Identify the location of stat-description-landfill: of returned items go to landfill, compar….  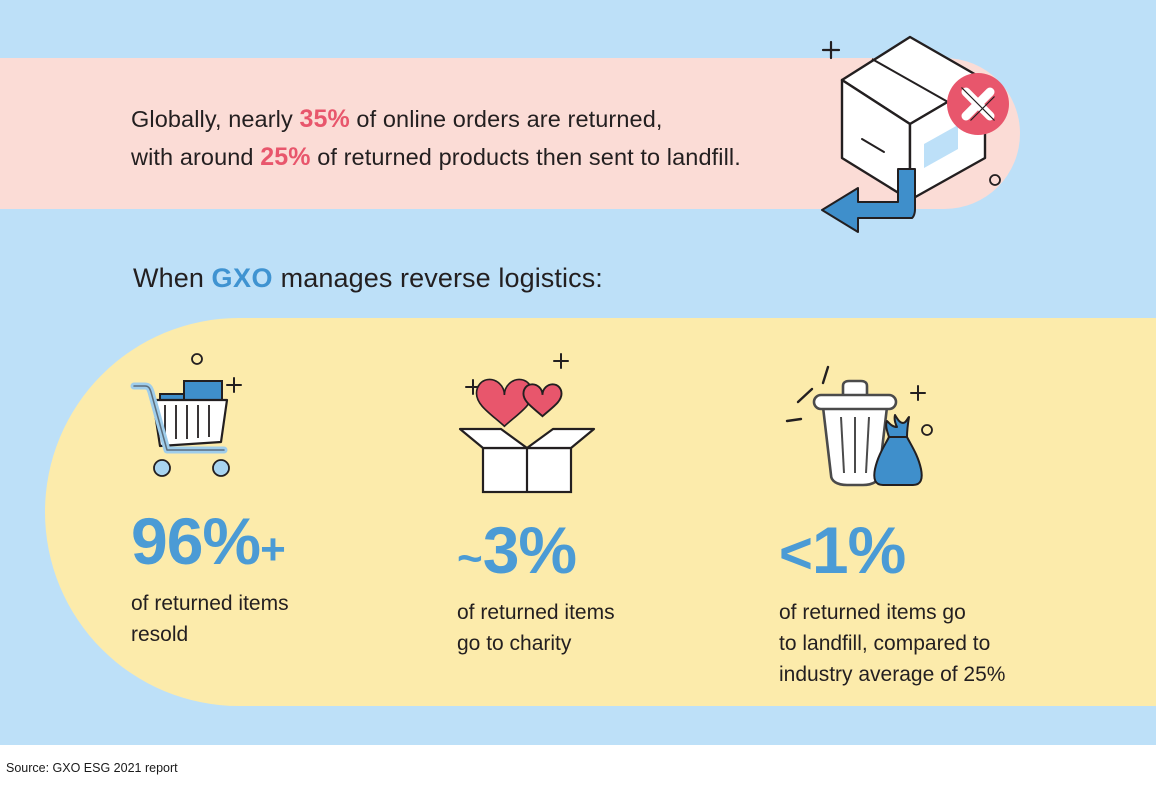
(929, 643).